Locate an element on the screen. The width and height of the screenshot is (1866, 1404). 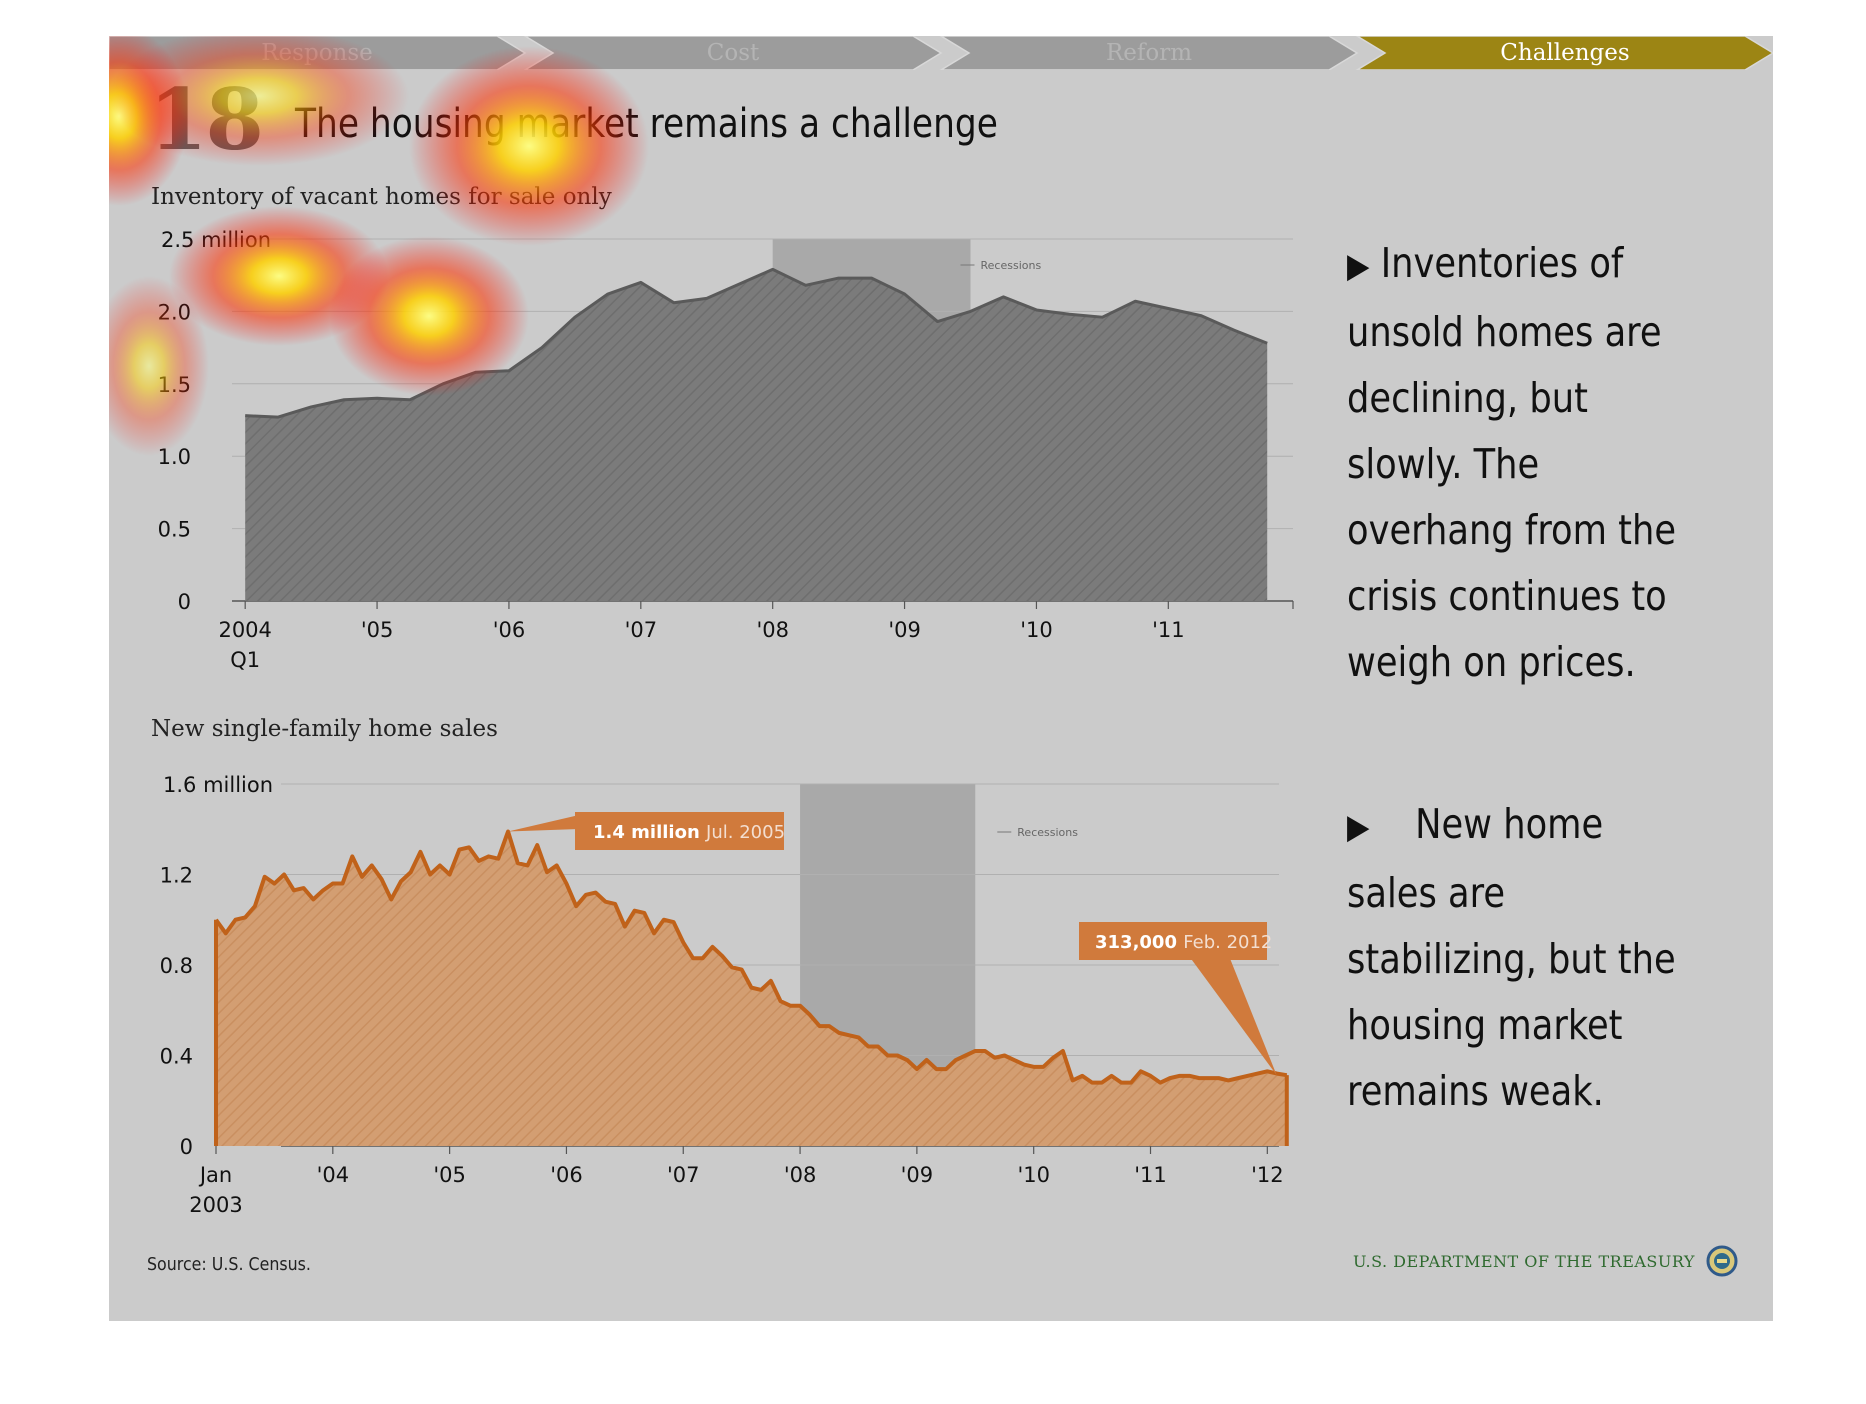
callout-date: Feb. 2012 is located at coordinates (1227, 942).